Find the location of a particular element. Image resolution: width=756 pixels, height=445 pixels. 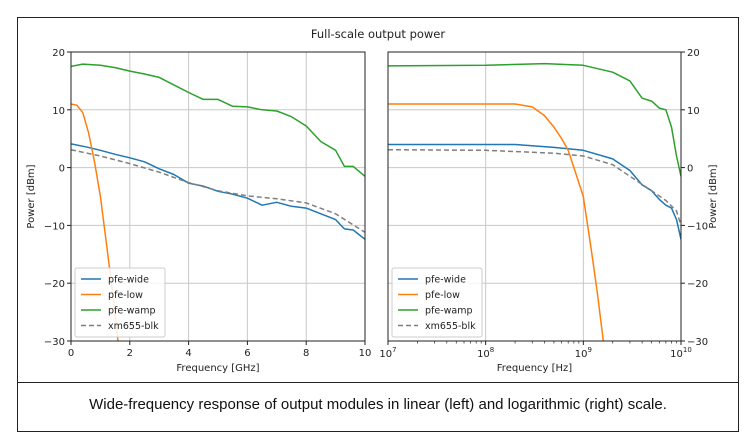

figure-title: Full-scale output power is located at coordinates (378, 34).